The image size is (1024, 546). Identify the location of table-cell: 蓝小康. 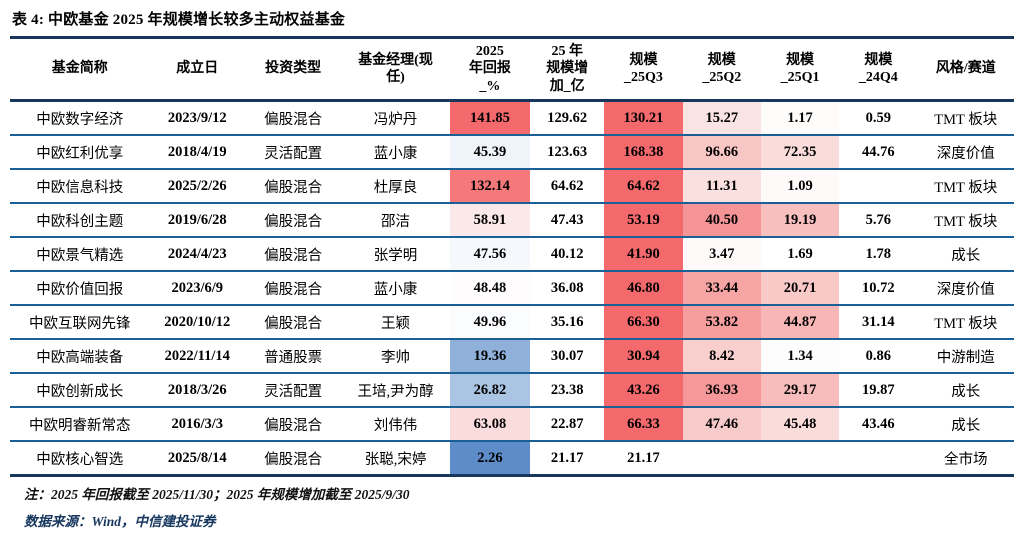
(395, 287).